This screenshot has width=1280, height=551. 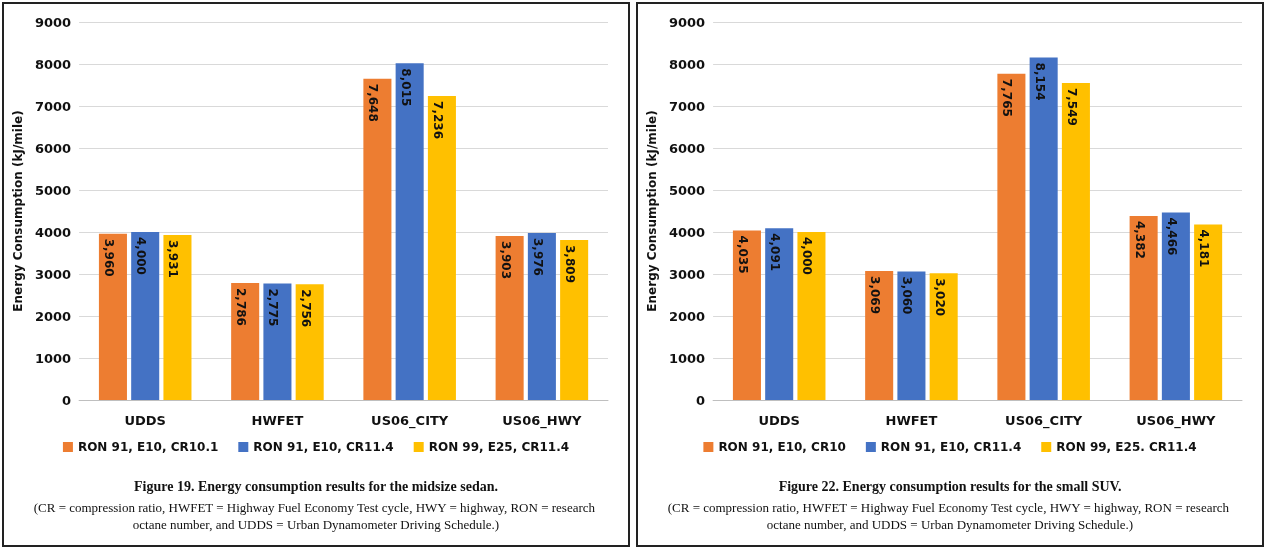 What do you see at coordinates (316, 486) in the screenshot?
I see `text: Figure 19. Energy consumption results for the midsize sedan.` at bounding box center [316, 486].